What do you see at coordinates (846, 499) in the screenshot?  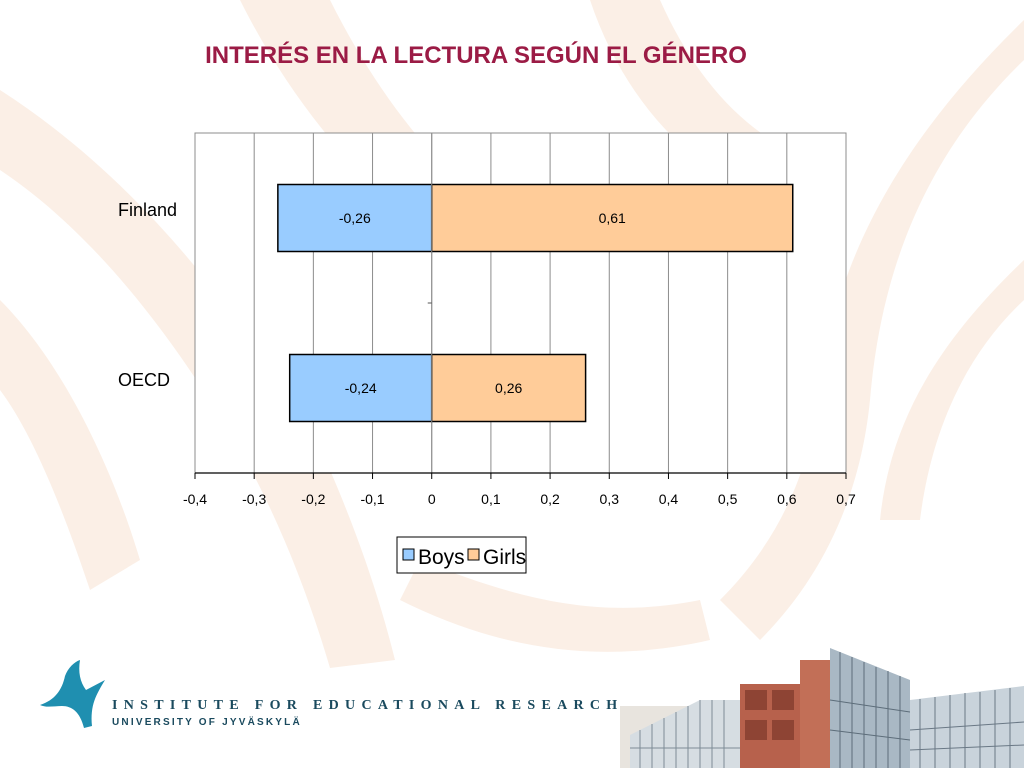 I see `x-tick-label: 0,7` at bounding box center [846, 499].